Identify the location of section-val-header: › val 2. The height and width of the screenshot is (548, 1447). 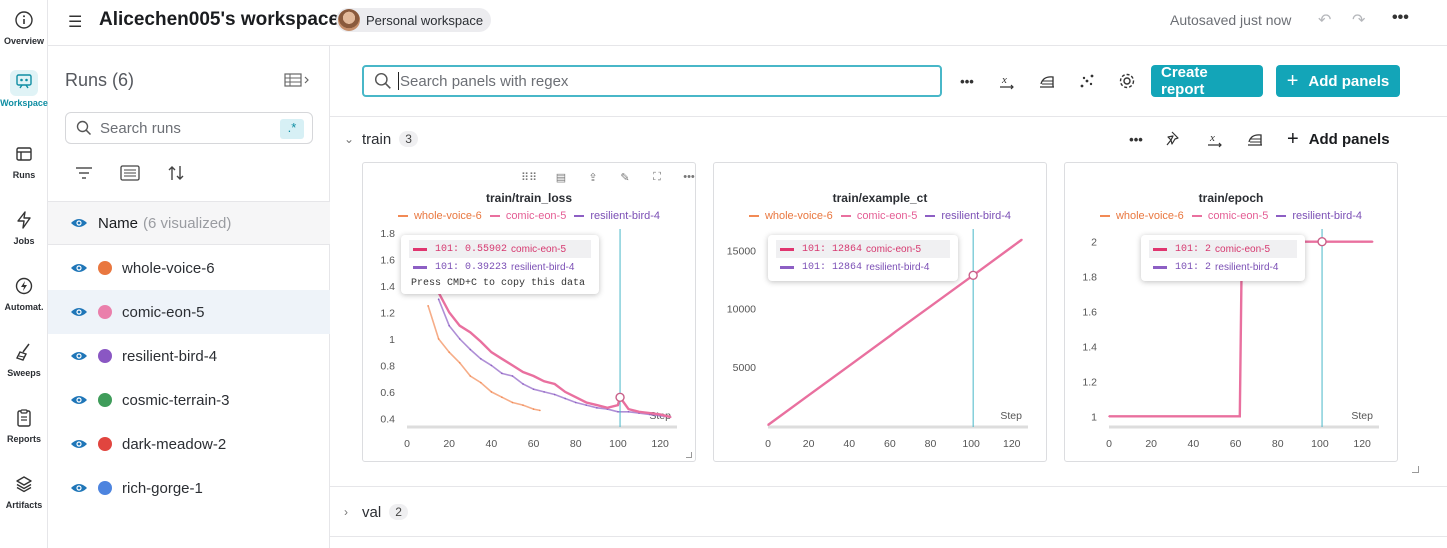
(888, 512).